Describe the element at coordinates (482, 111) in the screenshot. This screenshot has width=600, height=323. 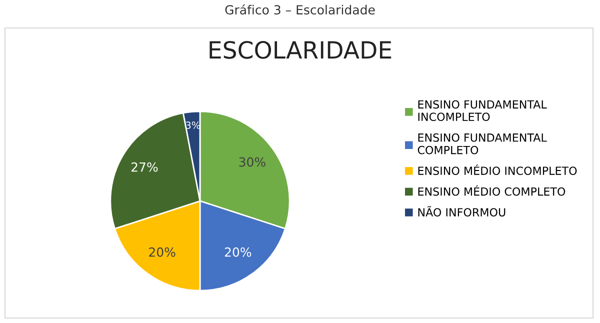
I see `legend-label: ENSINO FUNDAMENTAL INCOMPLETO` at that location.